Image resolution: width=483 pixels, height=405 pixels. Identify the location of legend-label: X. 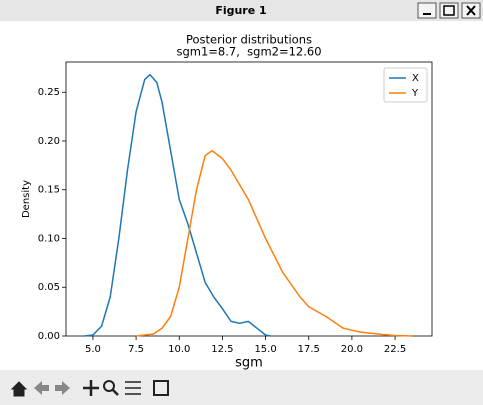
(415, 78).